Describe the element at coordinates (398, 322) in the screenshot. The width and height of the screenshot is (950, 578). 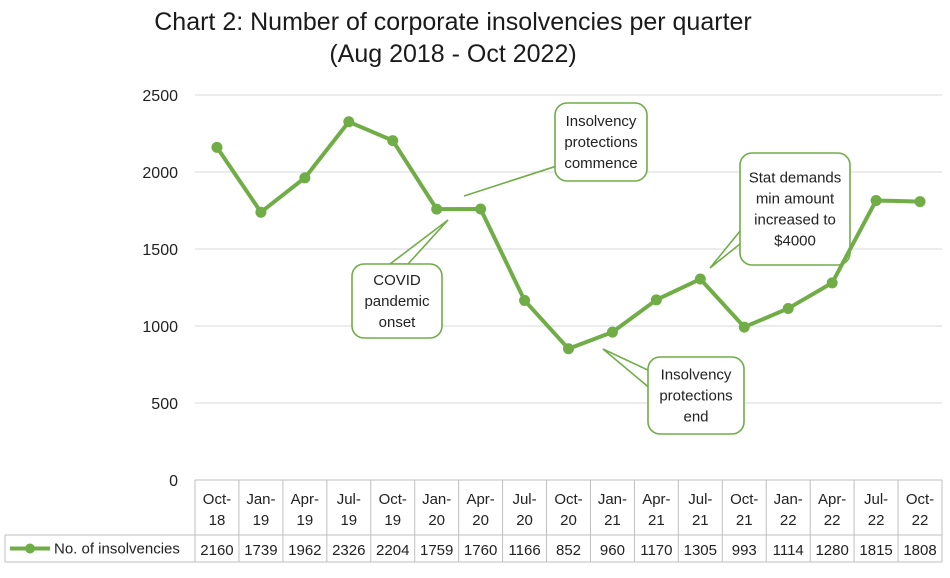
I see `callout-text: onset` at that location.